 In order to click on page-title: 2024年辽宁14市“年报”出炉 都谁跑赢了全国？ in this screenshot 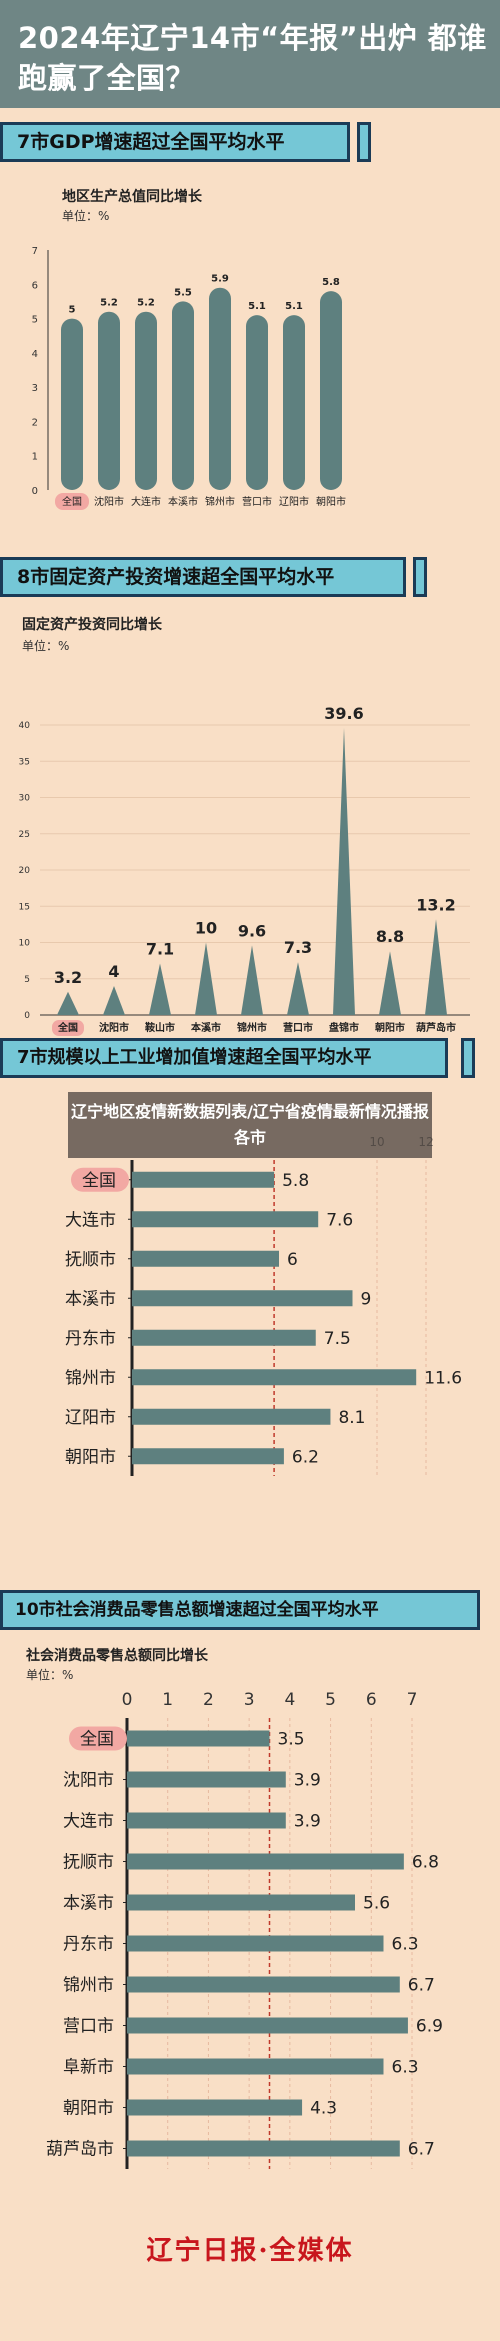, I will do `click(252, 58)`.